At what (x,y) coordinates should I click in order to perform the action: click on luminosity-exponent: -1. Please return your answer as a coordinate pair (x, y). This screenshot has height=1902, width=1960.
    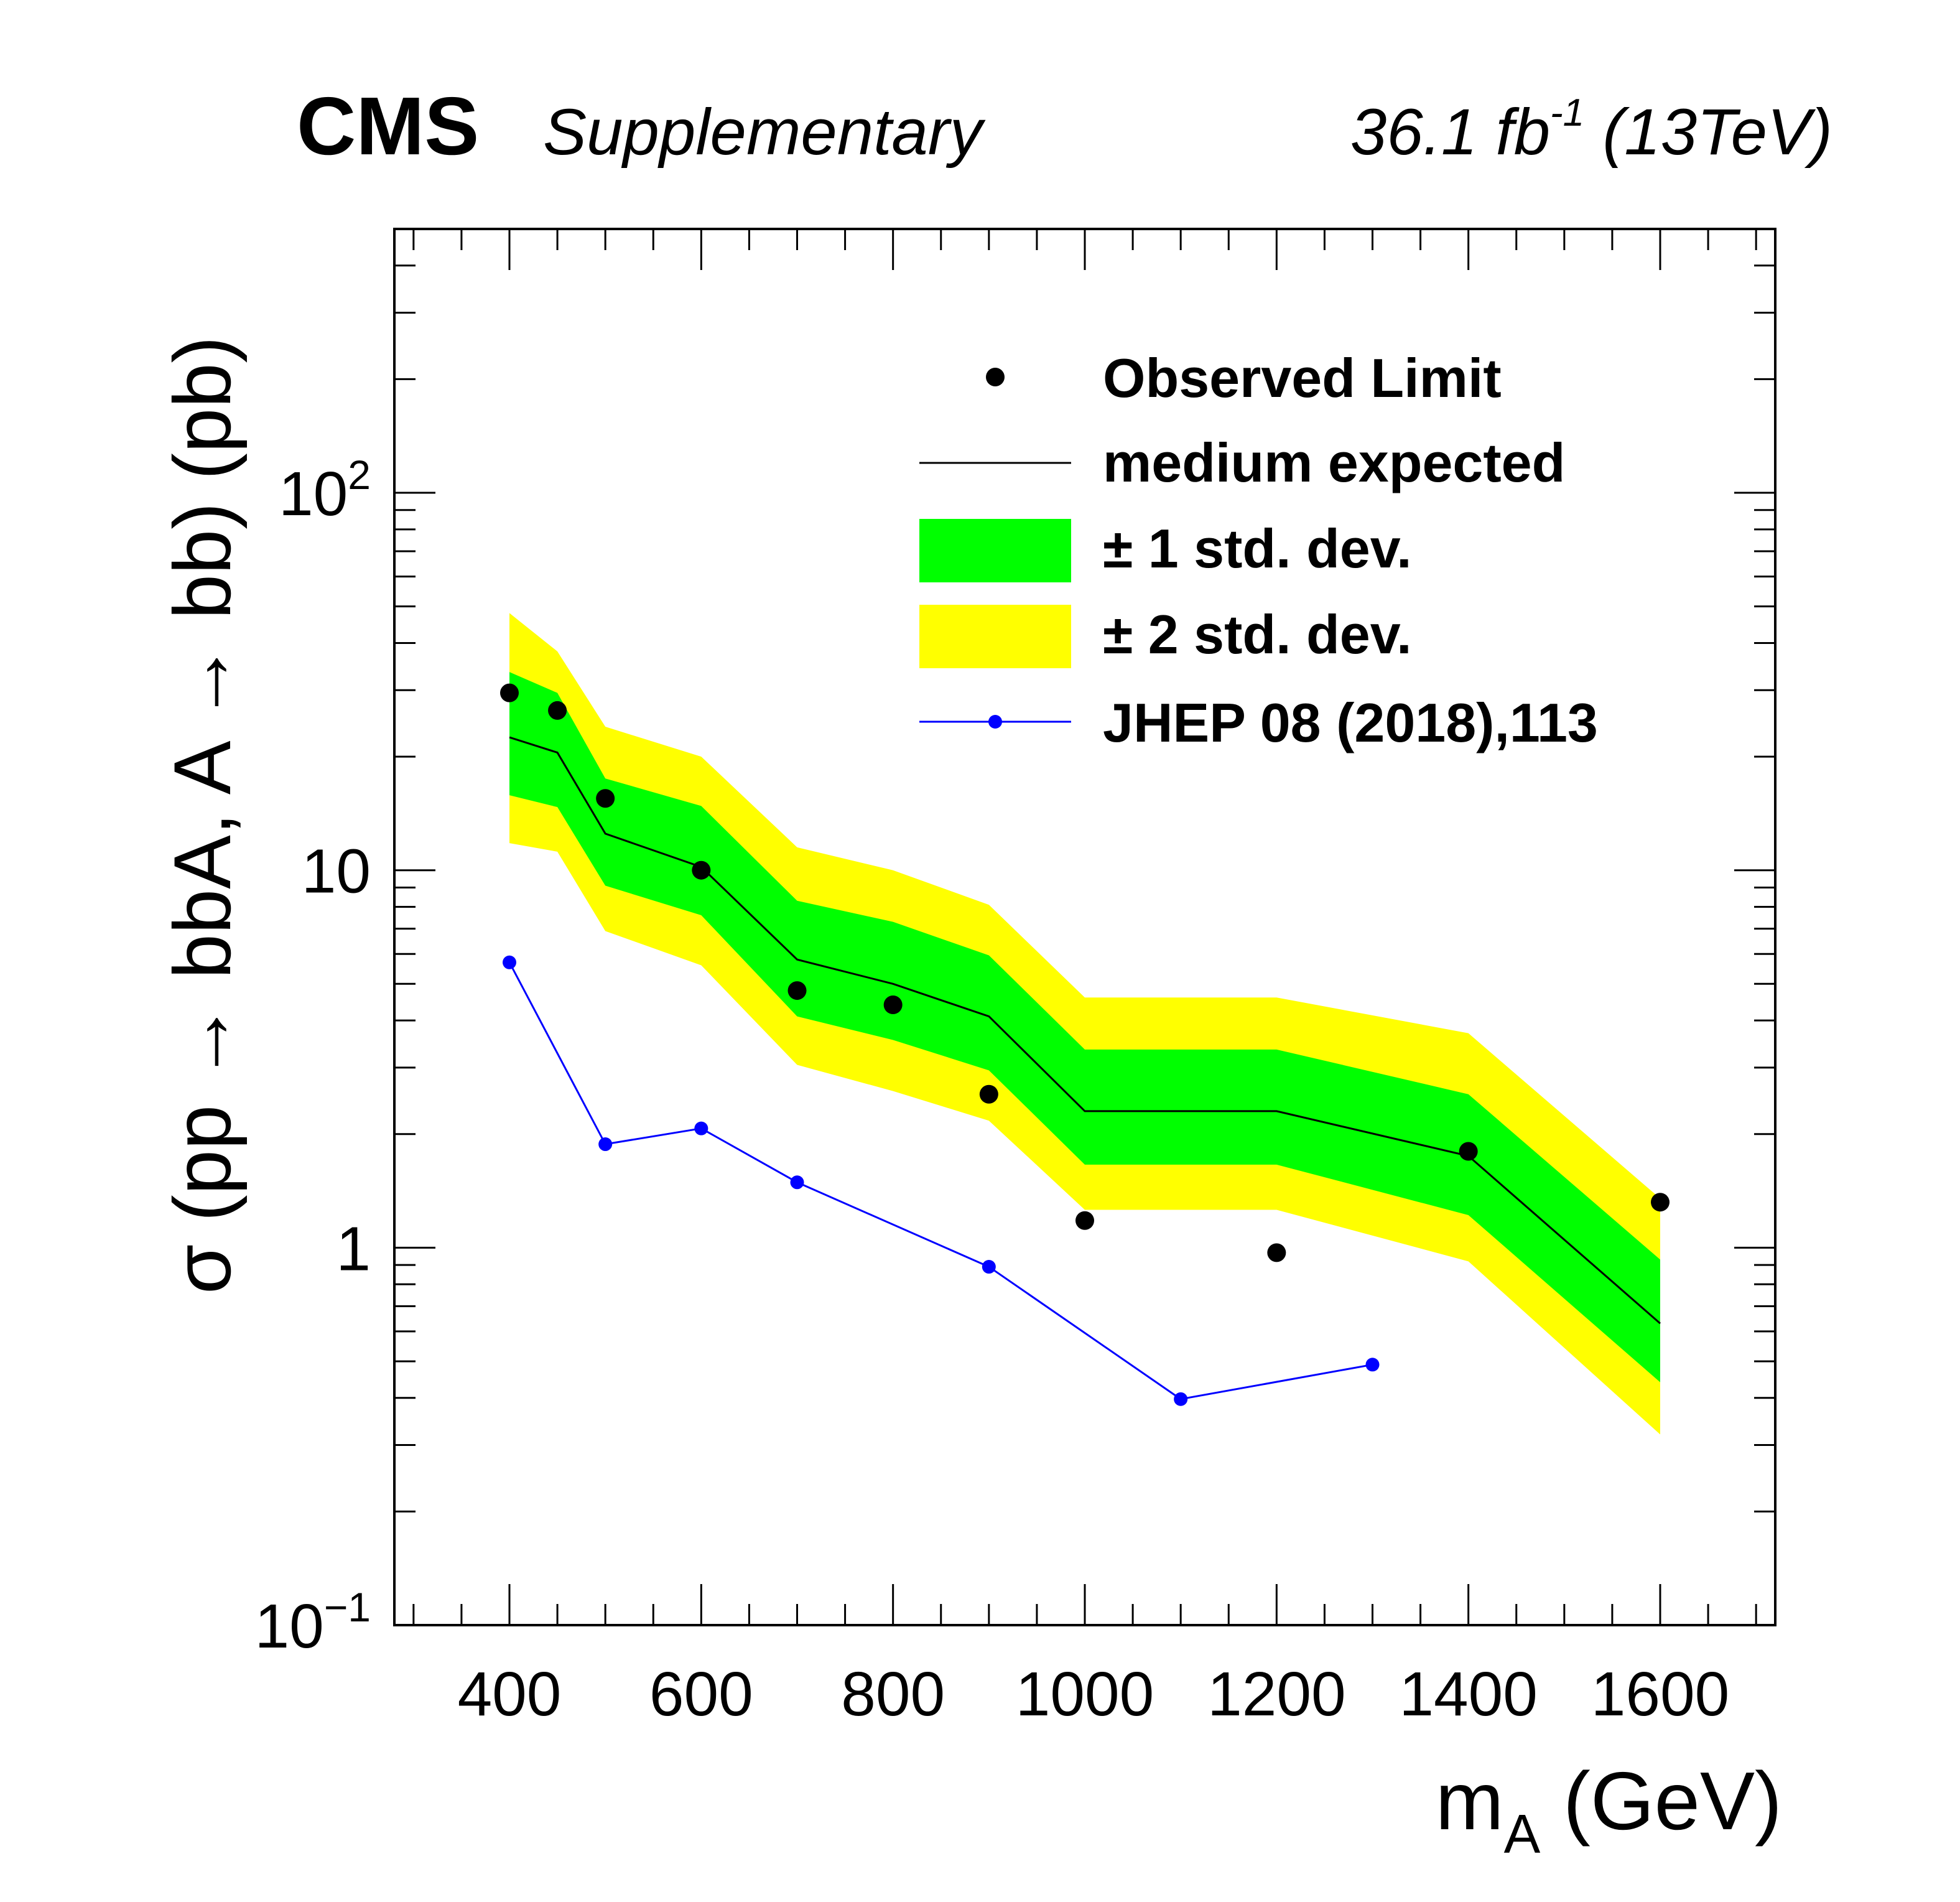
    Looking at the image, I should click on (1567, 112).